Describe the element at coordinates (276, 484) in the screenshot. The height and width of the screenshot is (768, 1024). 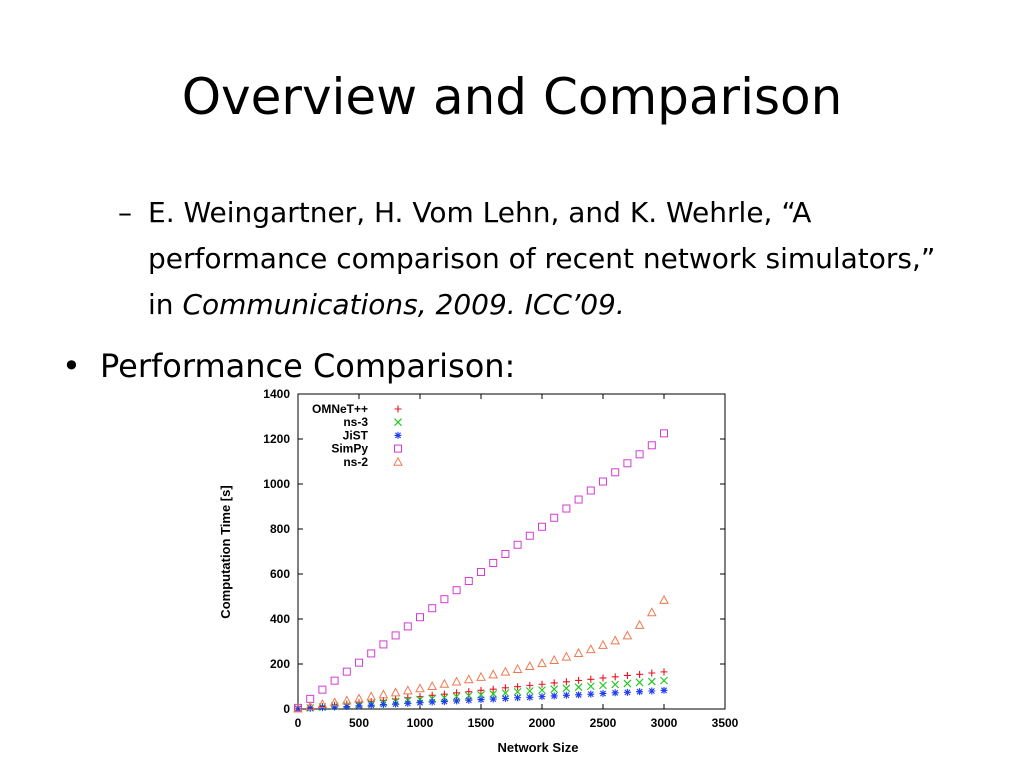
I see `y-tick-label: 1000` at that location.